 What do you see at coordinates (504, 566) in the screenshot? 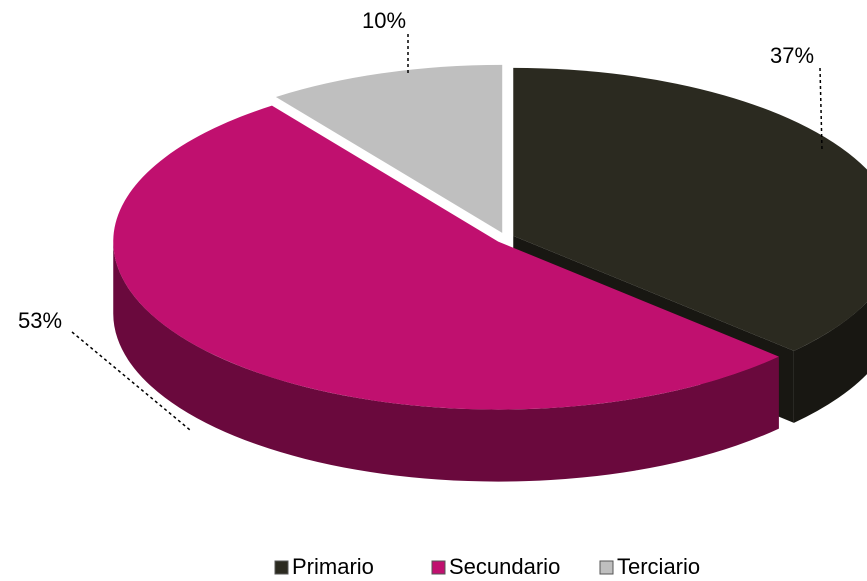
I see `legend-label: Secundario` at bounding box center [504, 566].